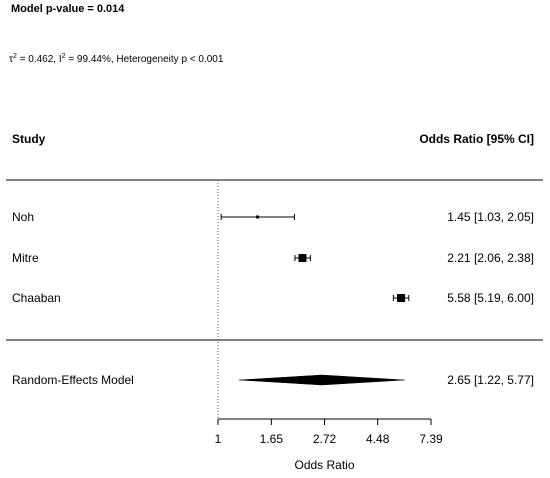 The image size is (550, 478). What do you see at coordinates (490, 258) in the screenshot?
I see `study-estimate-mitre: 2.21 [2.06, 2.38]` at bounding box center [490, 258].